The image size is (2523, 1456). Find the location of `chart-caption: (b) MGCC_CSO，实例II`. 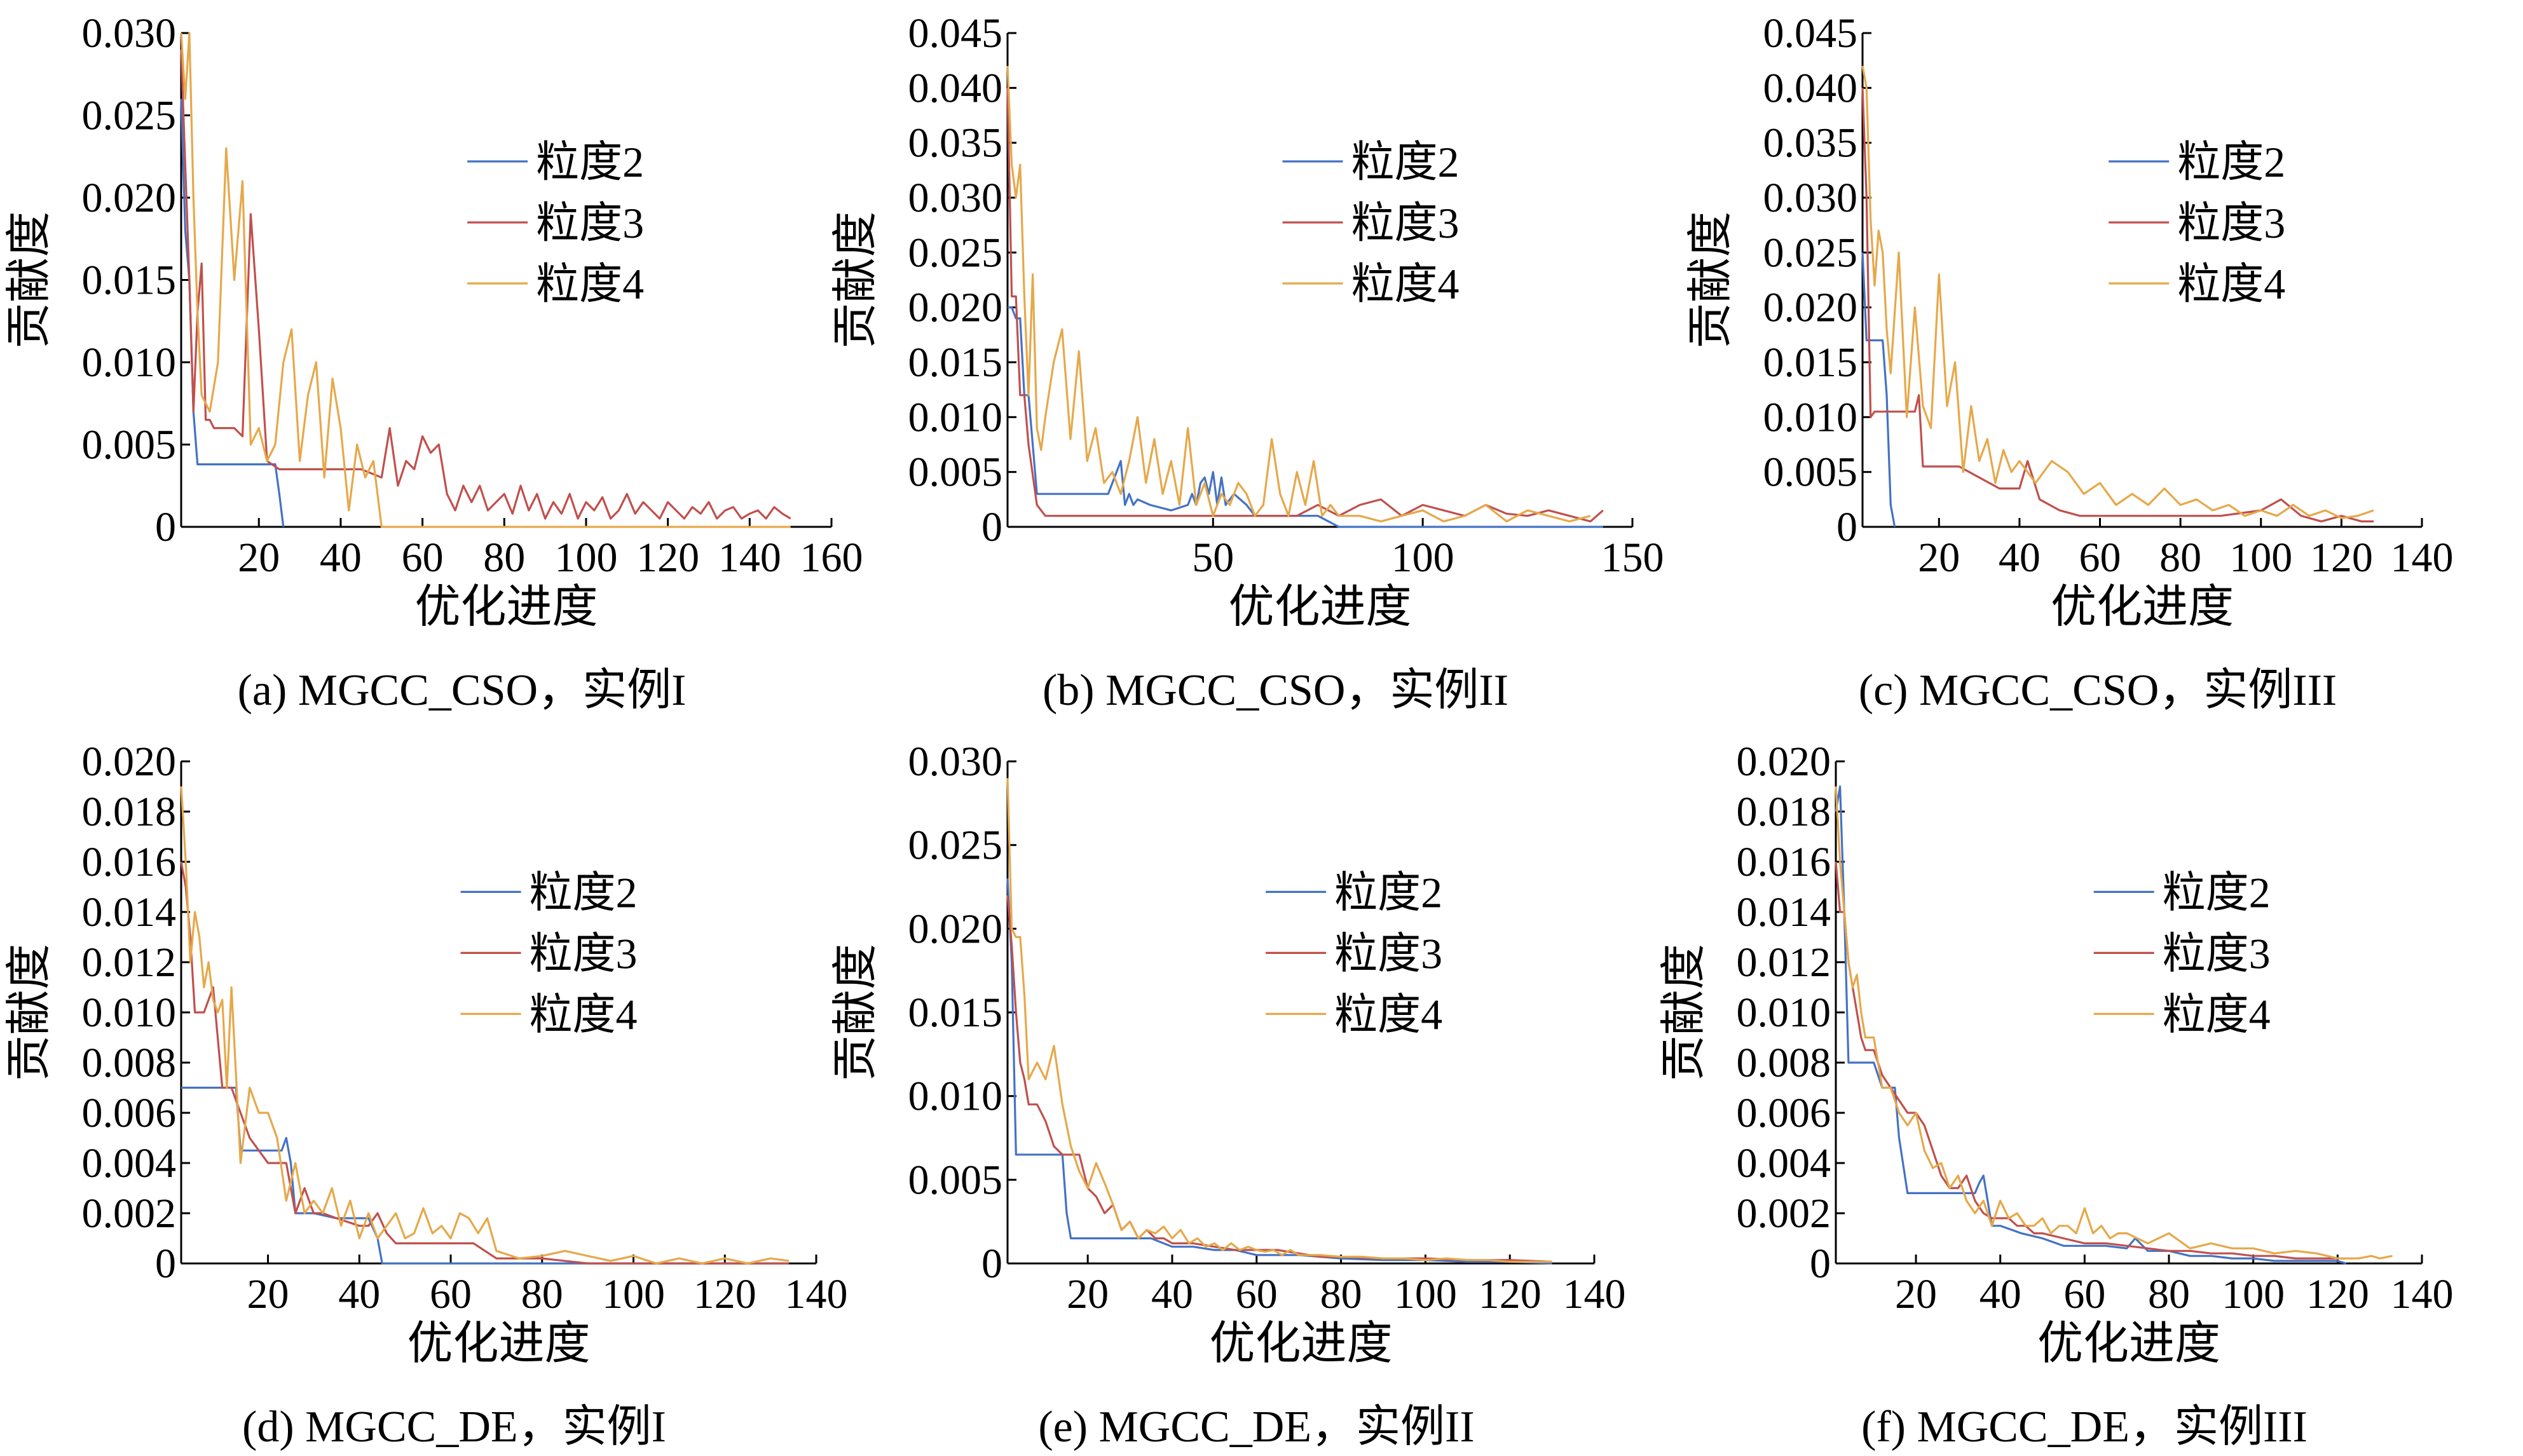

chart-caption: (b) MGCC_CSO，实例II is located at coordinates (1275, 690).